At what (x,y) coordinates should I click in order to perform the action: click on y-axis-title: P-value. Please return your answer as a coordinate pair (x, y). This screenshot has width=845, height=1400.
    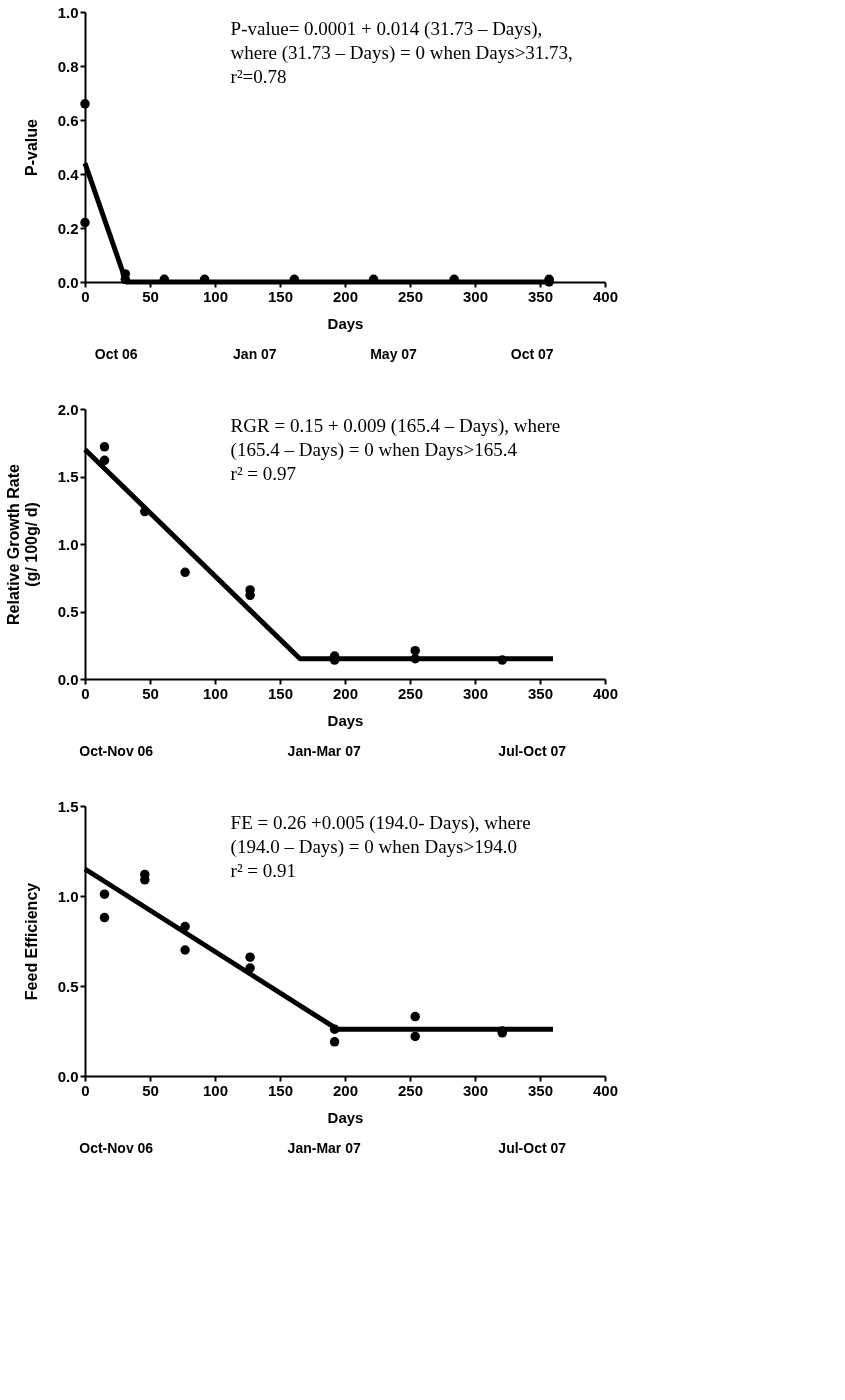
    Looking at the image, I should click on (31, 147).